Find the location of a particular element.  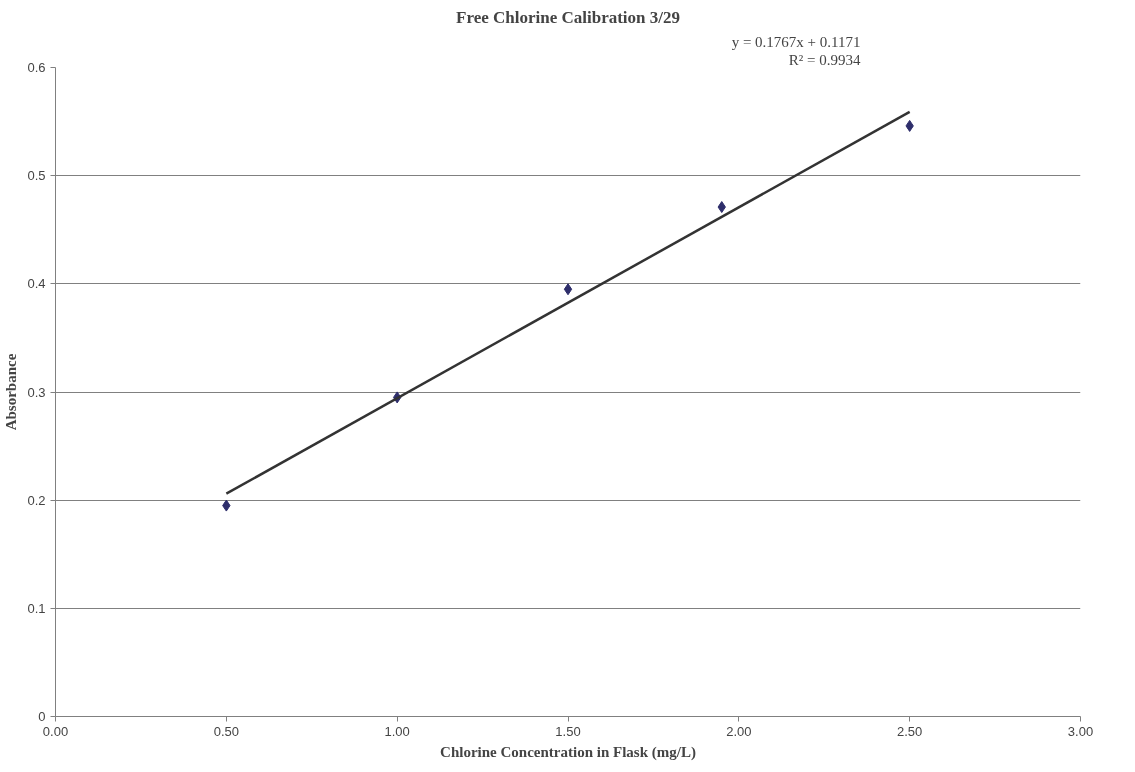

x-tick-label: 2.50 is located at coordinates (910, 731).